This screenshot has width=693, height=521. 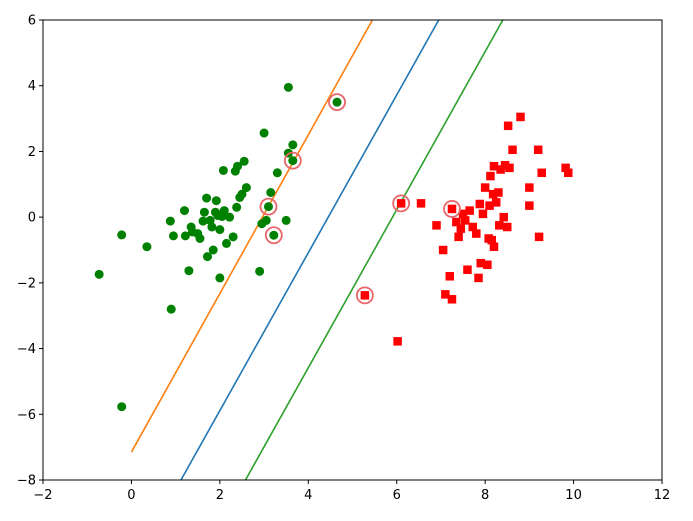 What do you see at coordinates (360, 199) in the screenshot?
I see `support-vector-rings` at bounding box center [360, 199].